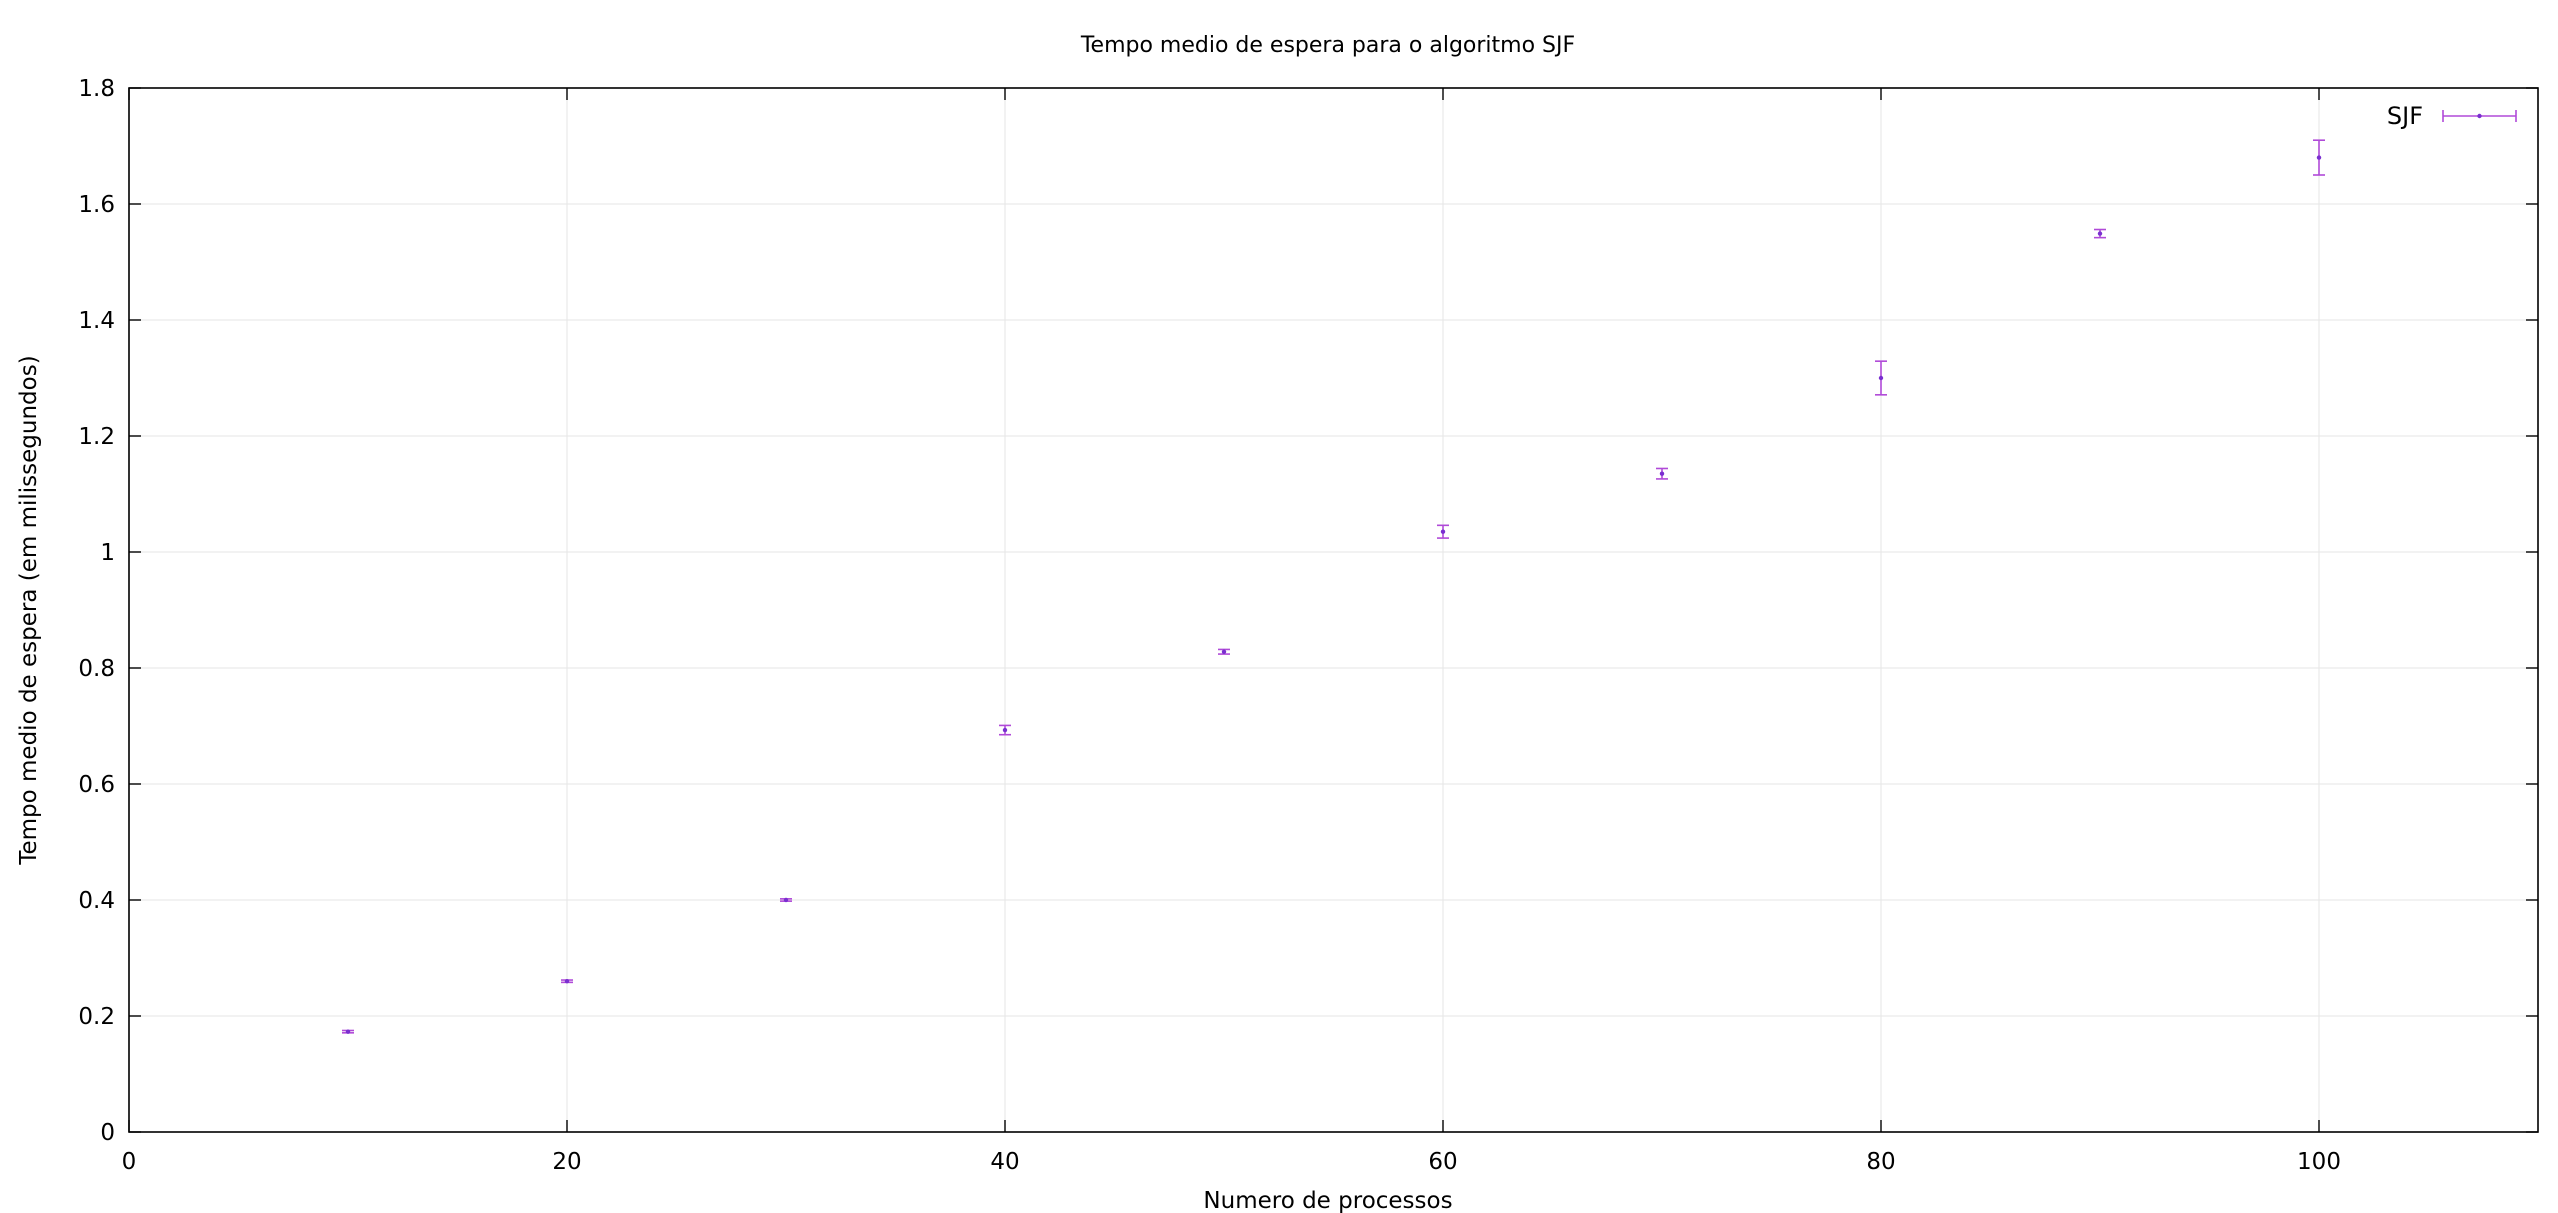  What do you see at coordinates (96, 669) in the screenshot?
I see `y-tick-label: 0.8` at bounding box center [96, 669].